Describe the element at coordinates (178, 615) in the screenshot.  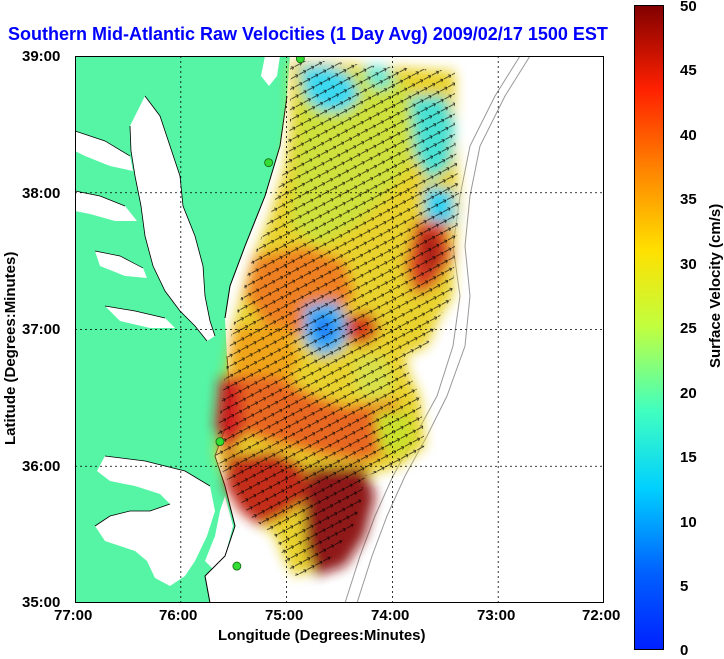
I see `lon-tick: 76:00` at that location.